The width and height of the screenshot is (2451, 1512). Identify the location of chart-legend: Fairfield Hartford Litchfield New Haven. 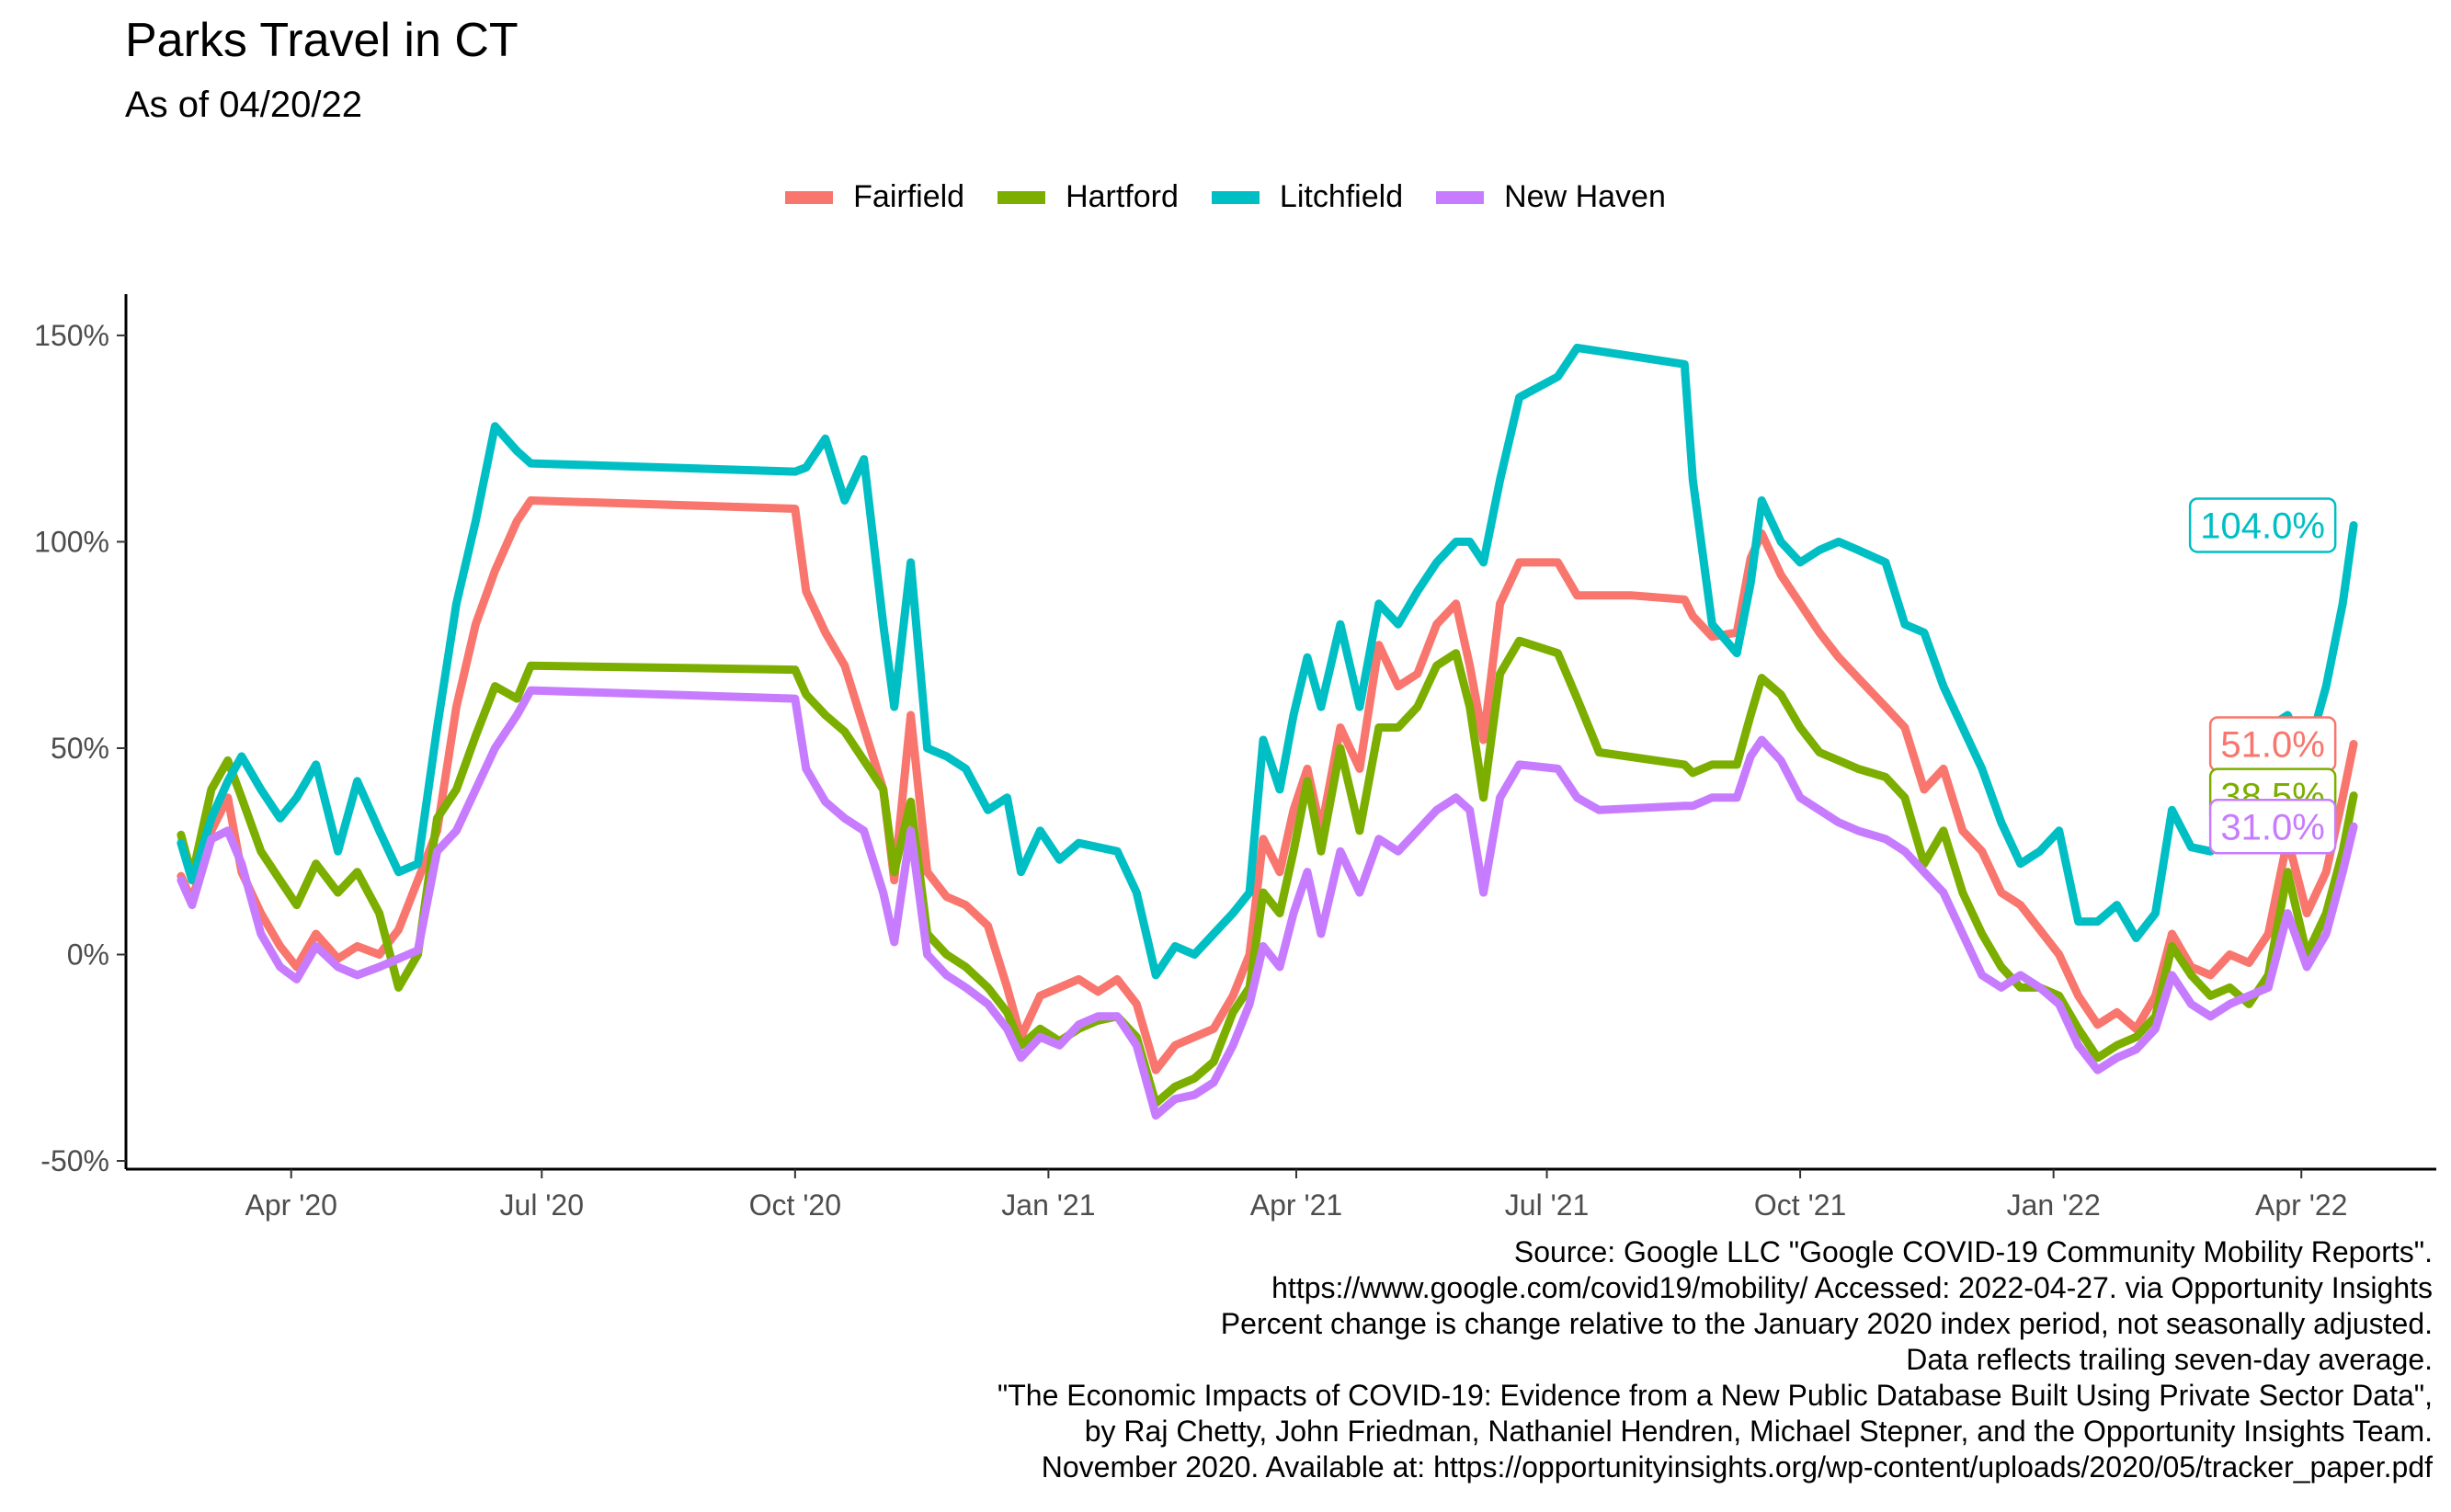
(1225, 197).